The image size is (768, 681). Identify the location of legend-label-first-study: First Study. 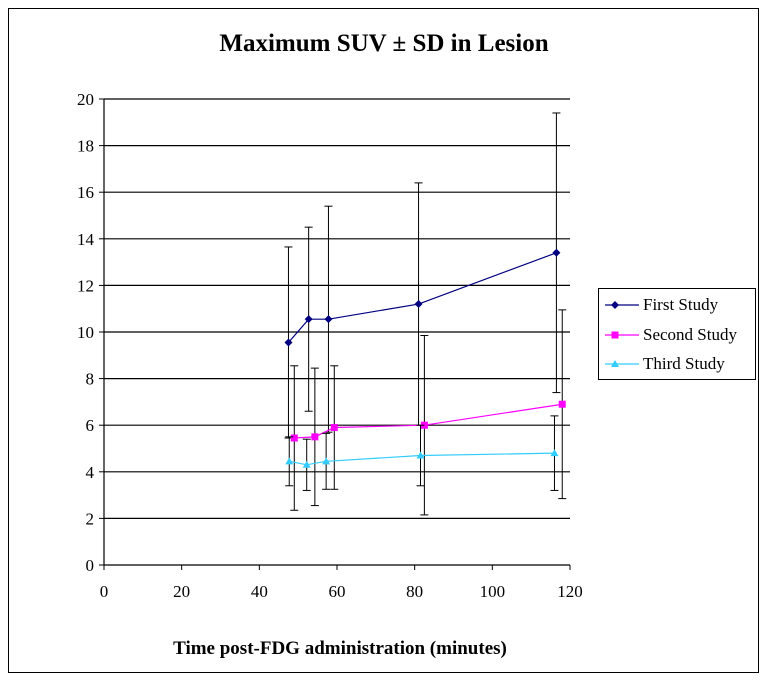
(681, 304).